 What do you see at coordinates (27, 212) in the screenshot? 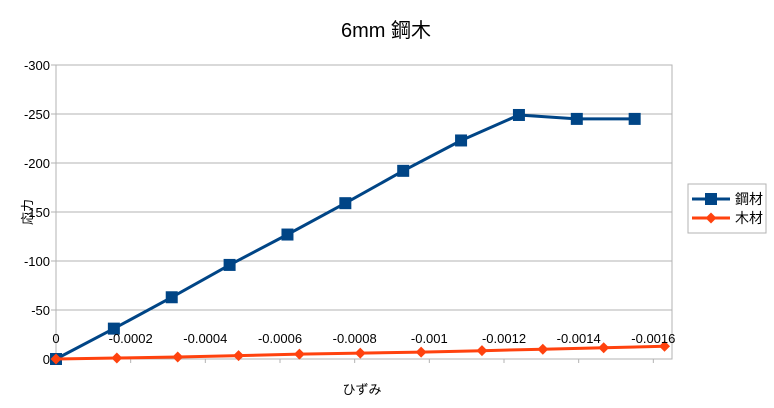
I see `y-axis-label: 応力` at bounding box center [27, 212].